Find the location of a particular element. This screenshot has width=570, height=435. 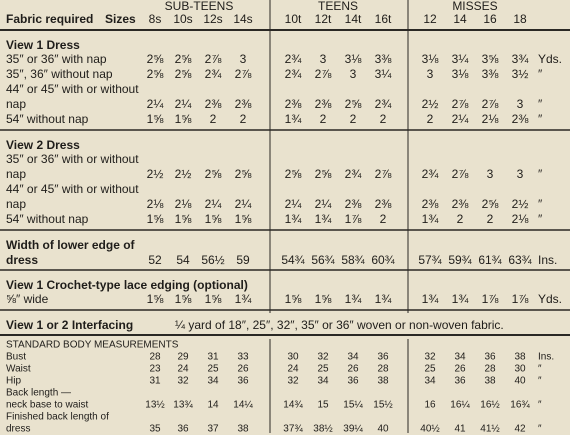

value: 56¾ is located at coordinates (323, 260).